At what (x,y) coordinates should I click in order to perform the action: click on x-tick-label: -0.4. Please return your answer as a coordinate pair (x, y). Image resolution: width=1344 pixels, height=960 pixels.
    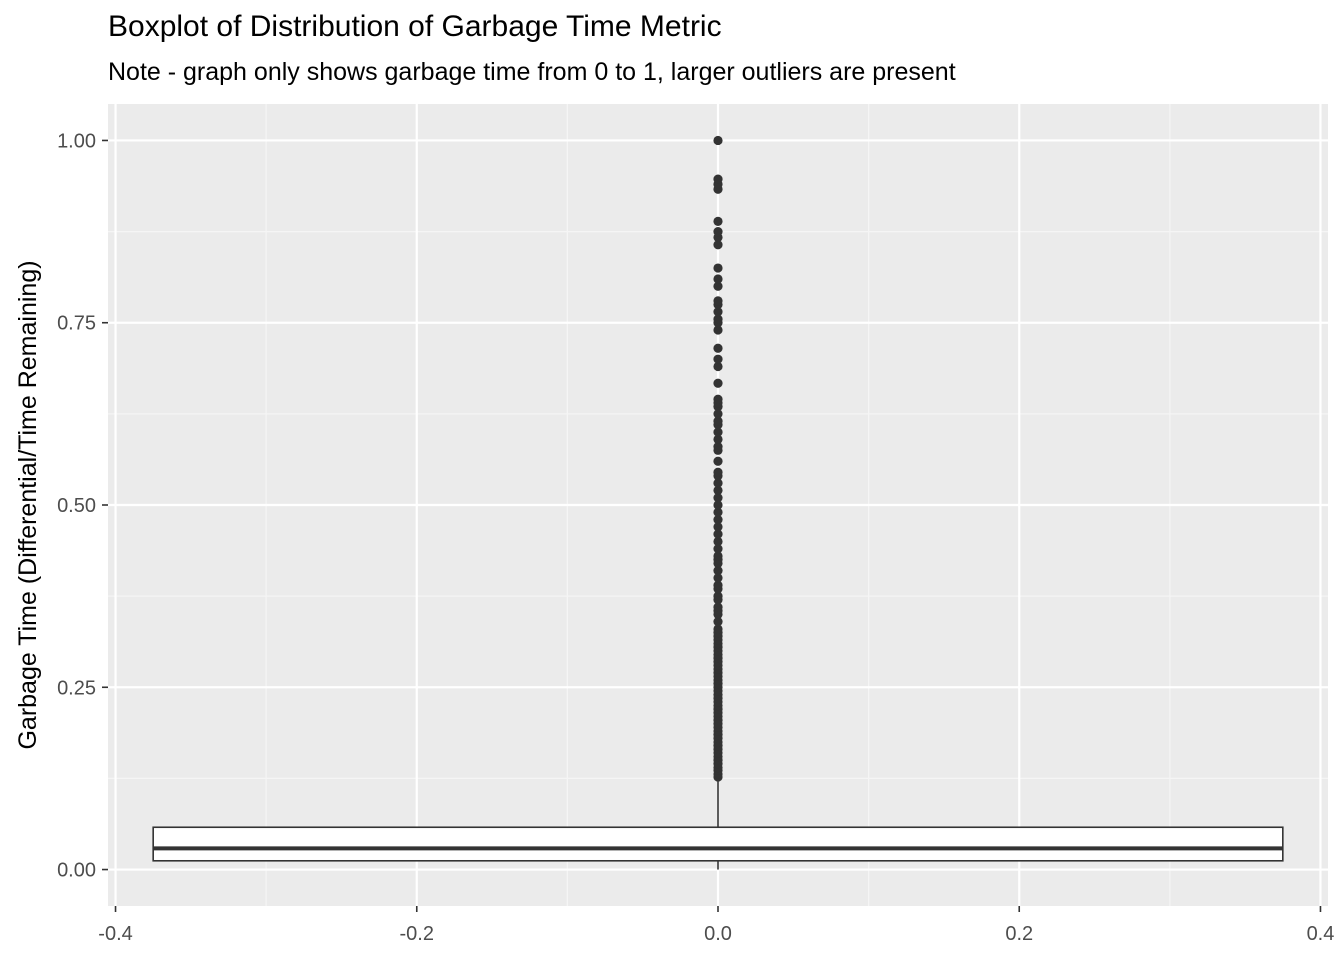
    Looking at the image, I should click on (115, 934).